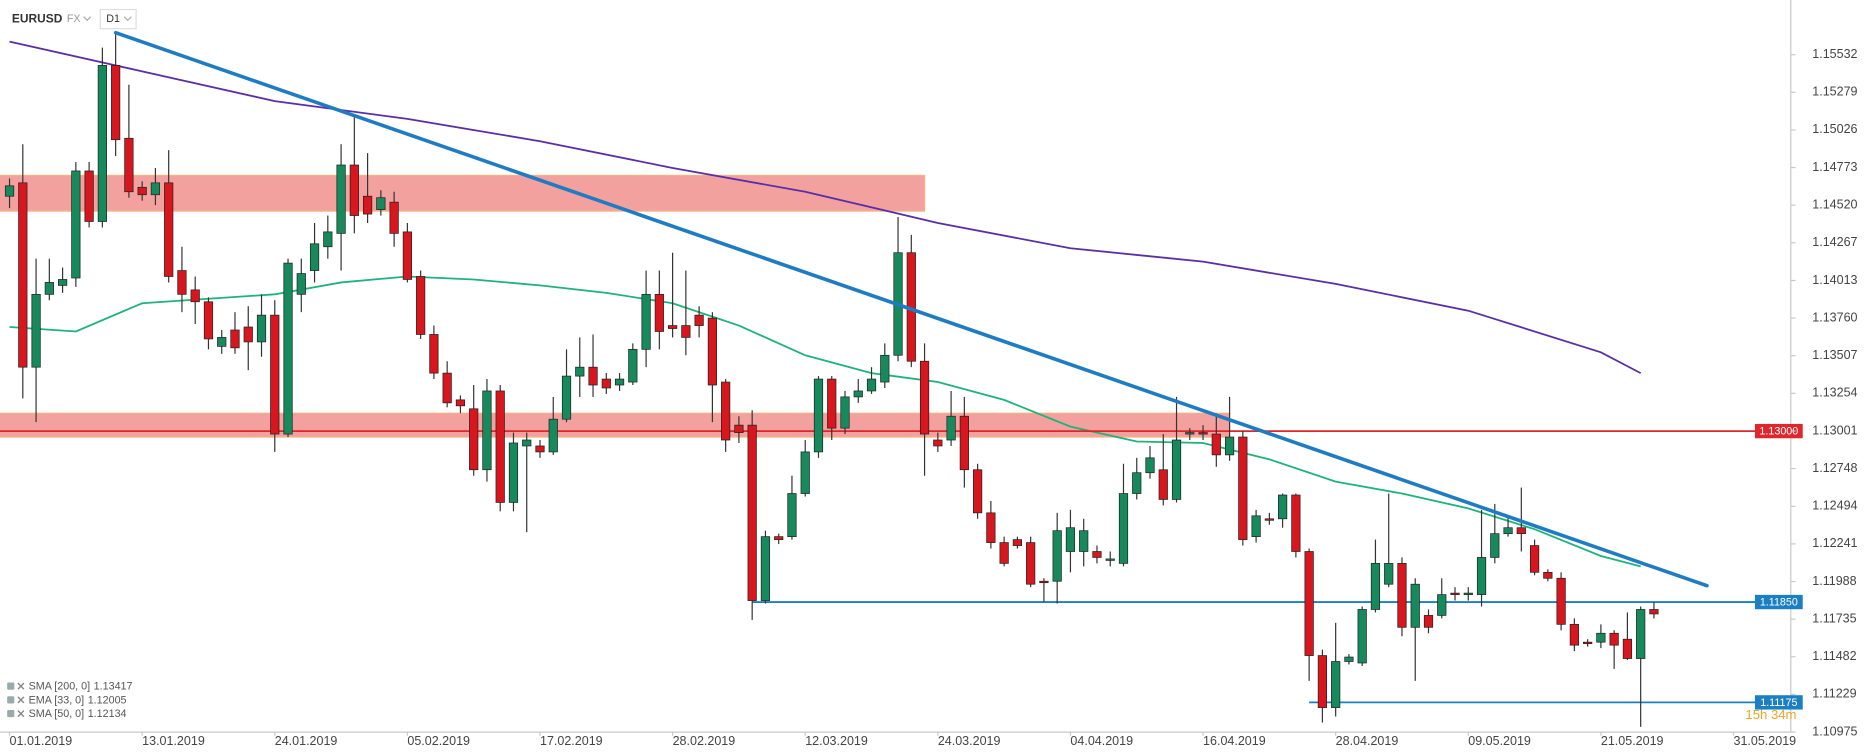  I want to click on x-tick-label: 13.01.2019, so click(173, 741).